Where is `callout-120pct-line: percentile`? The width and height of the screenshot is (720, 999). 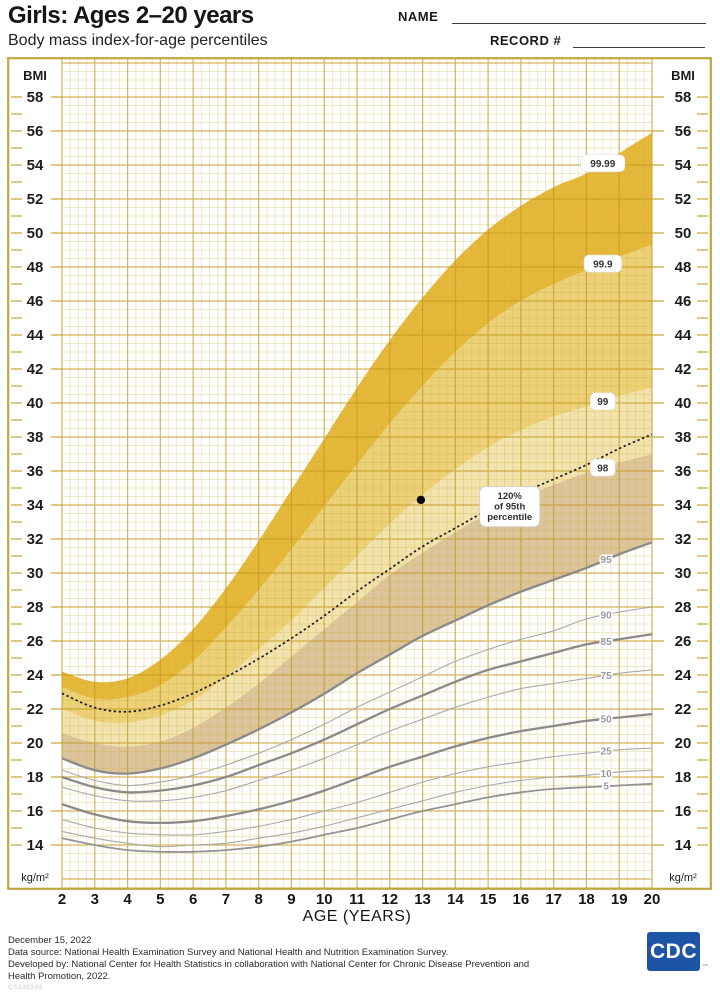 callout-120pct-line: percentile is located at coordinates (509, 517).